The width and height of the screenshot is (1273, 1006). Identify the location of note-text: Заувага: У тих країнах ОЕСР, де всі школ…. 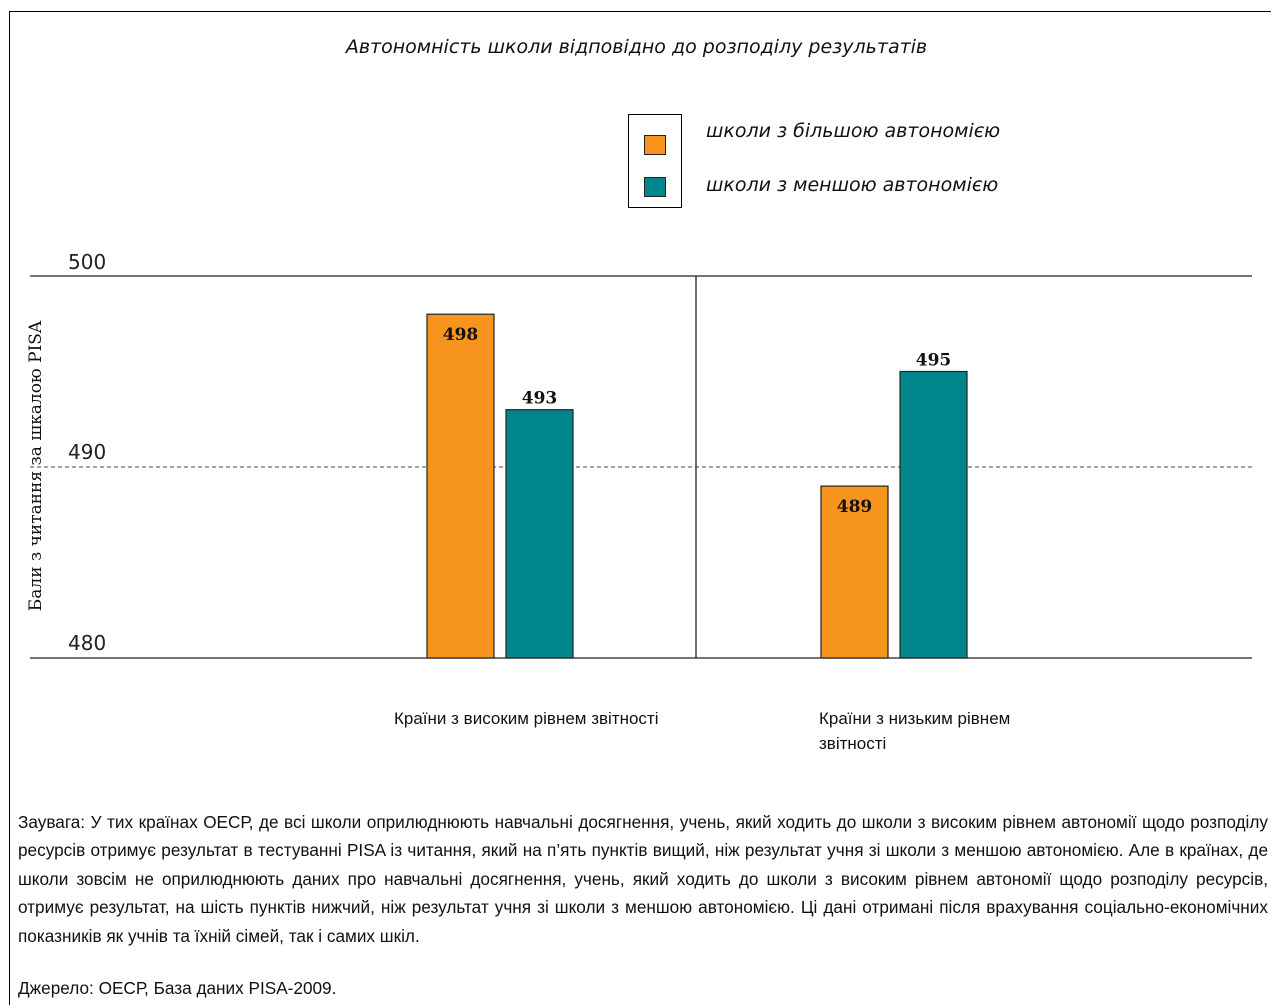
(643, 879).